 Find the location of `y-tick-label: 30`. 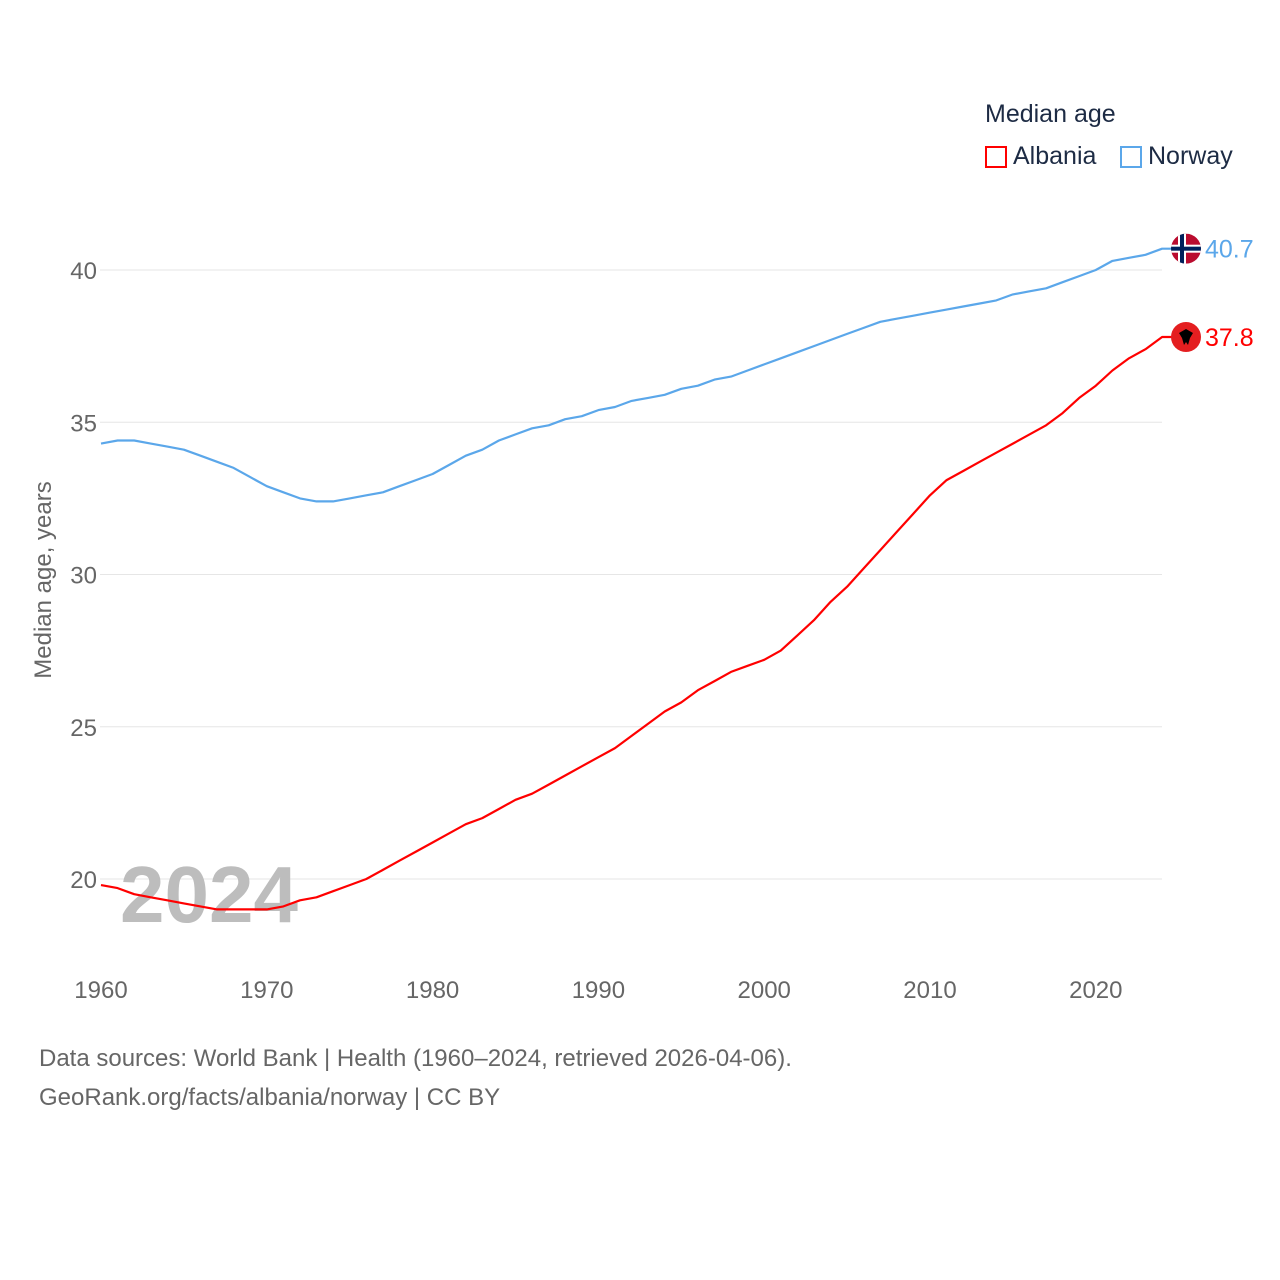

y-tick-label: 30 is located at coordinates (83, 576).